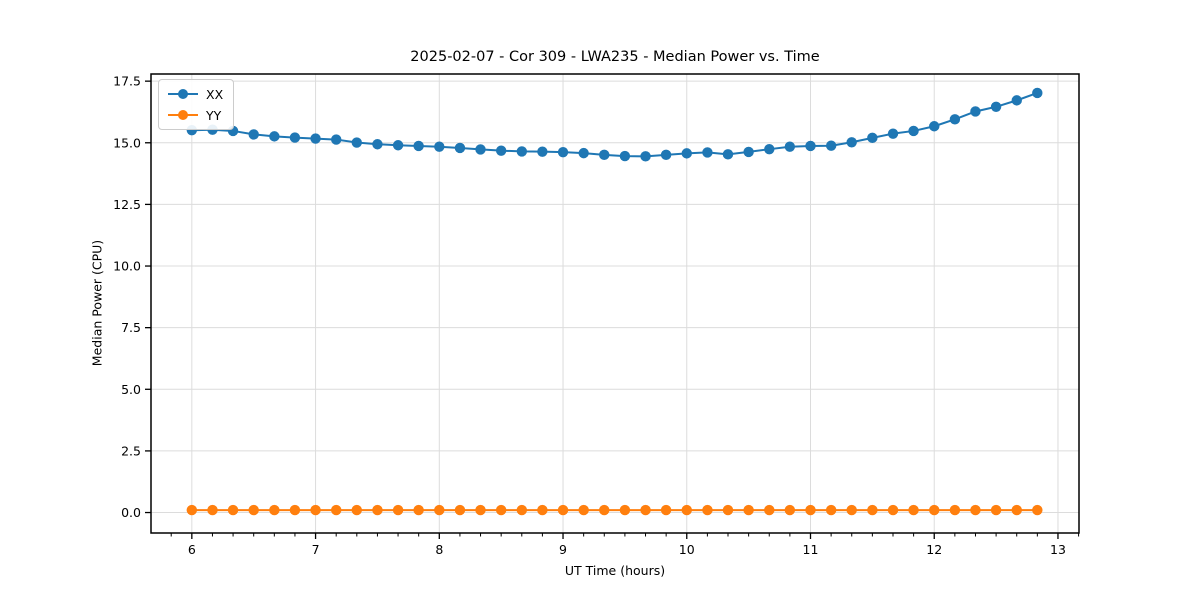 The height and width of the screenshot is (600, 1200). I want to click on svg-text: 13, so click(1058, 549).